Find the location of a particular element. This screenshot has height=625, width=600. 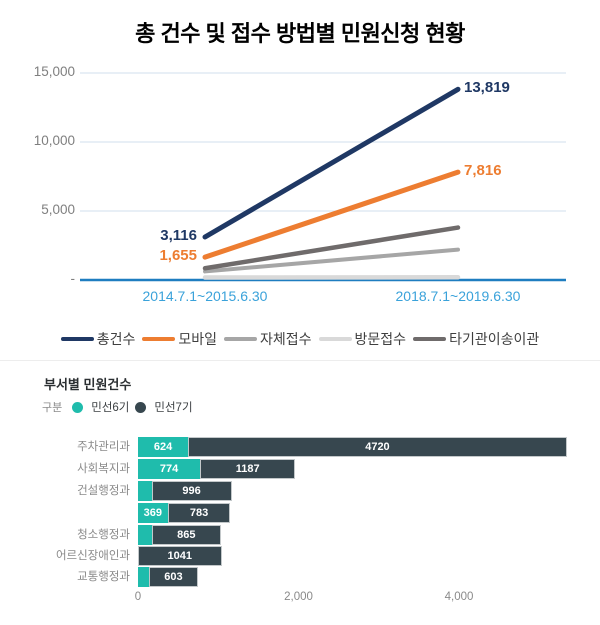

y-tick-label: 5,000 is located at coordinates (58, 209).